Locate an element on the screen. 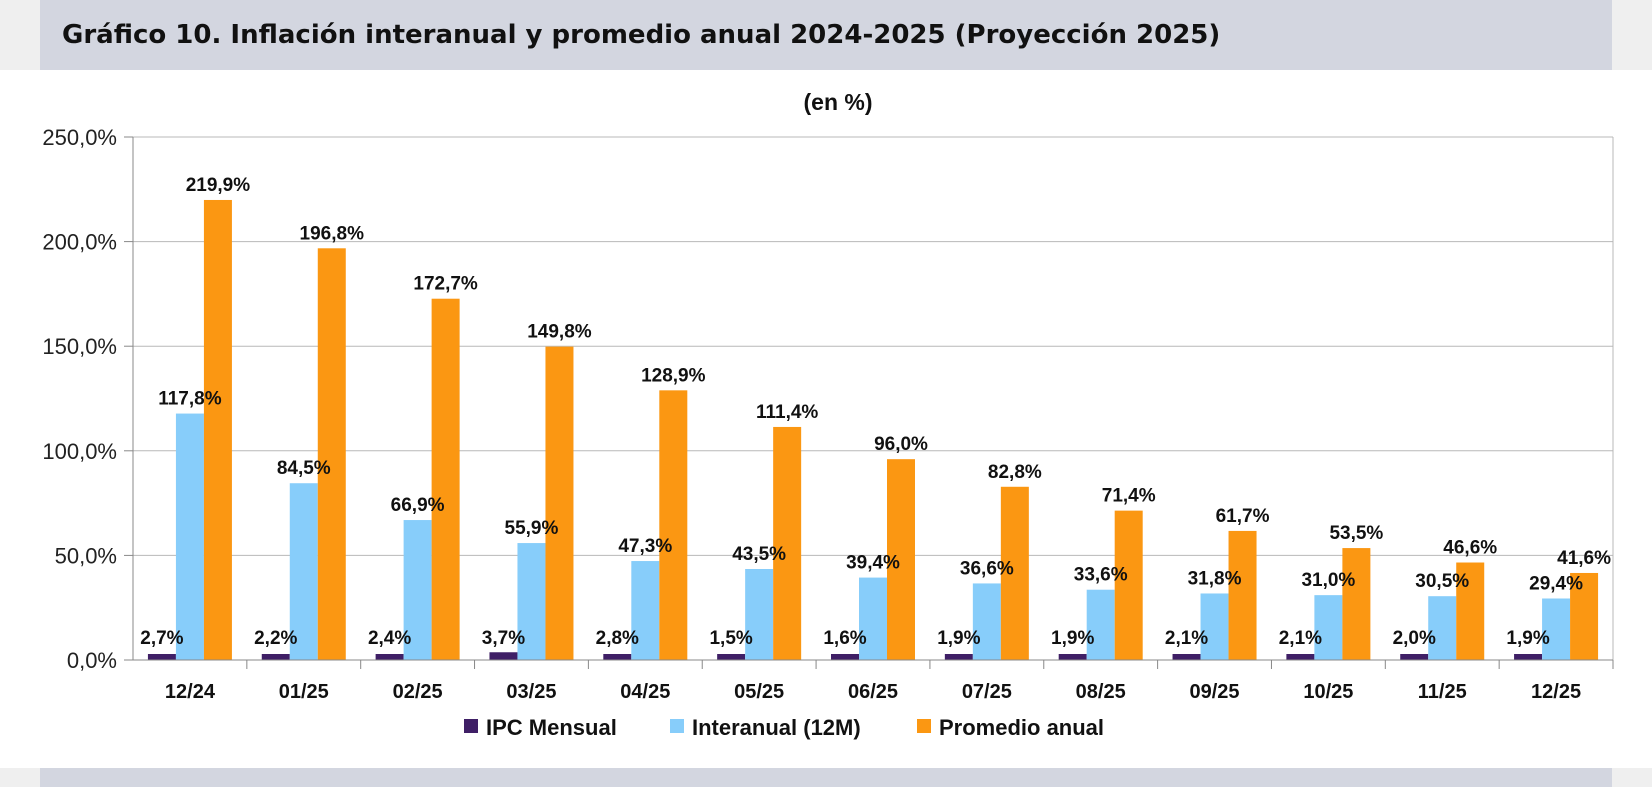 The width and height of the screenshot is (1652, 787). x-tick-label: 12/24 is located at coordinates (190, 692).